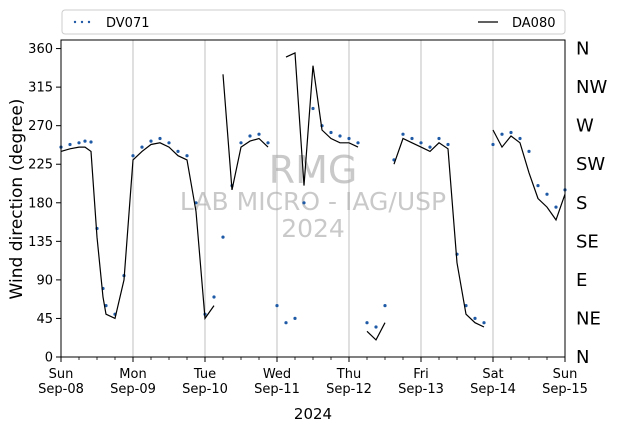 This screenshot has width=618, height=433. I want to click on x-tick-date: Sep-10, so click(205, 389).